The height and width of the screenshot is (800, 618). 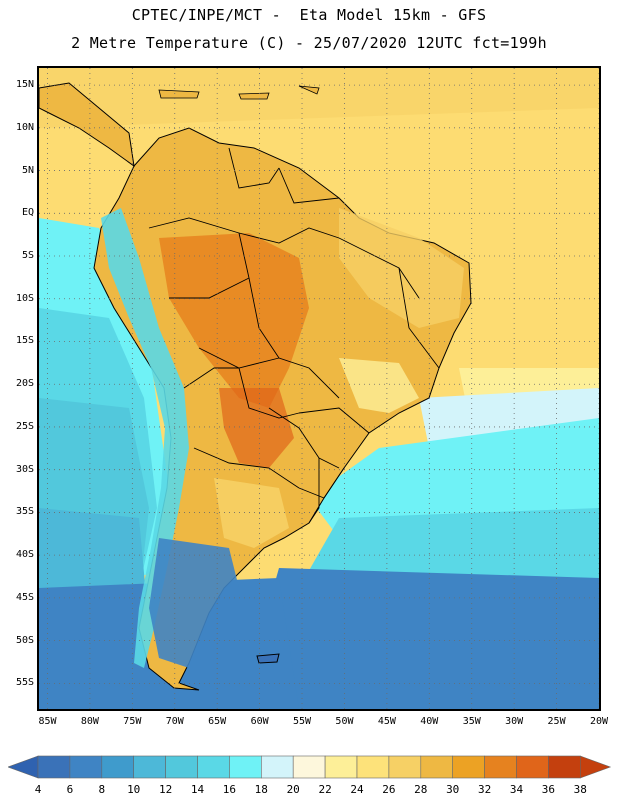 I want to click on colorbar-tick-label: 30, so click(x=453, y=789).